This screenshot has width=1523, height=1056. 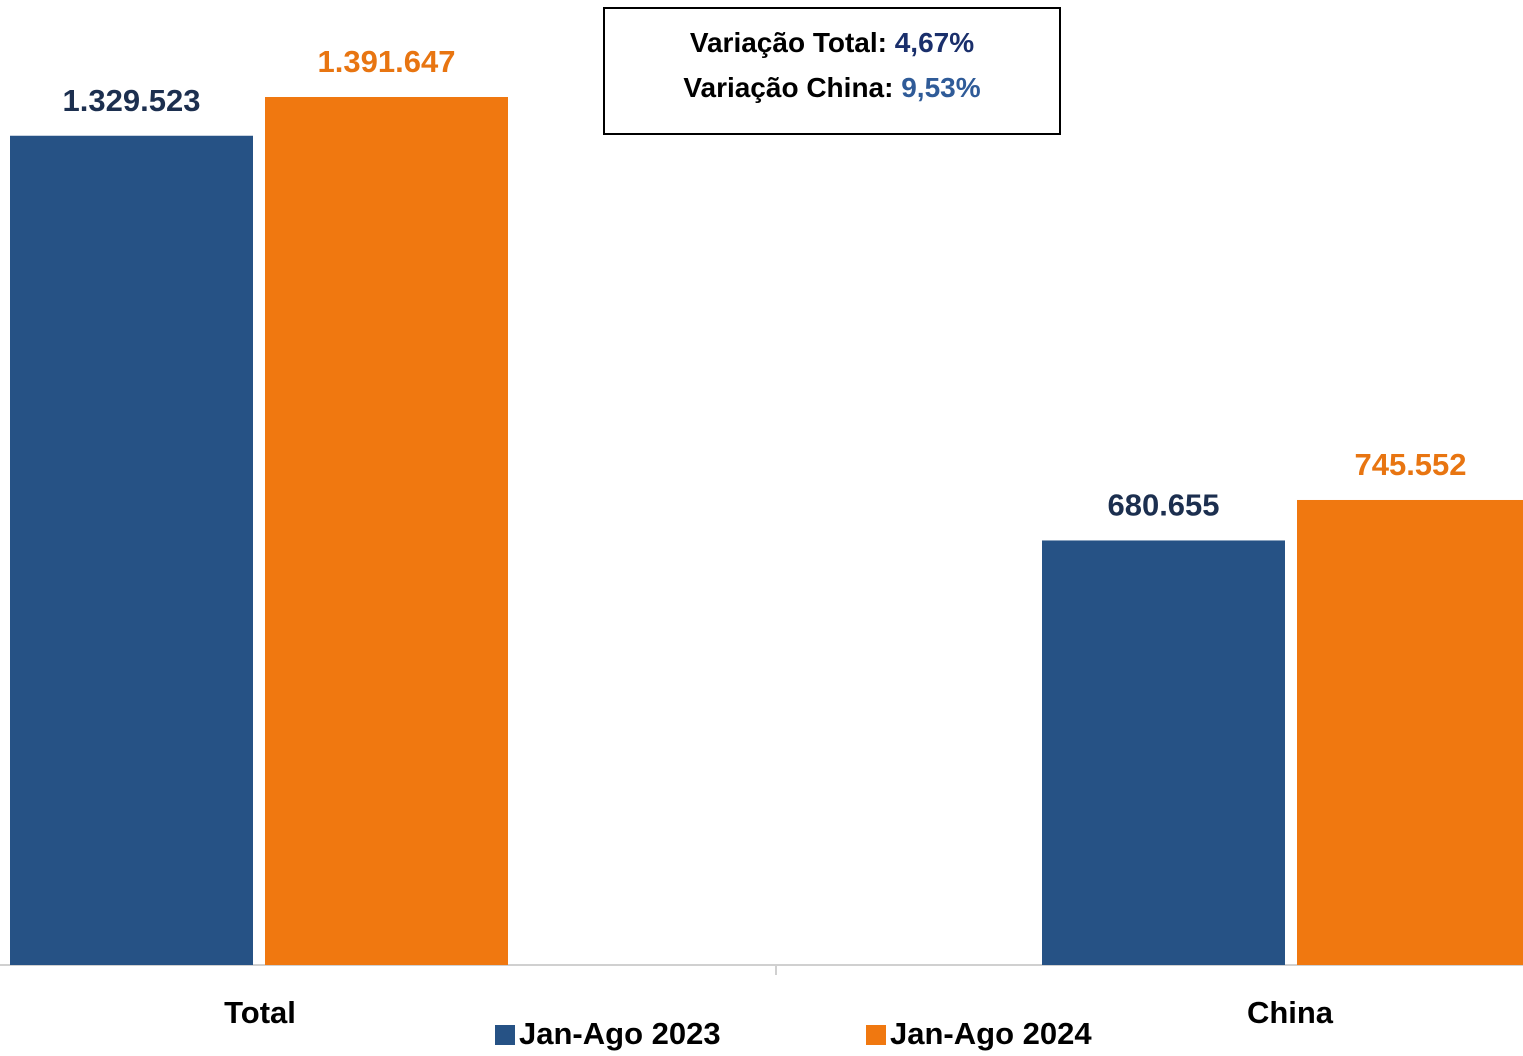 What do you see at coordinates (620, 1033) in the screenshot?
I see `legend-label: Jan-Ago 2023` at bounding box center [620, 1033].